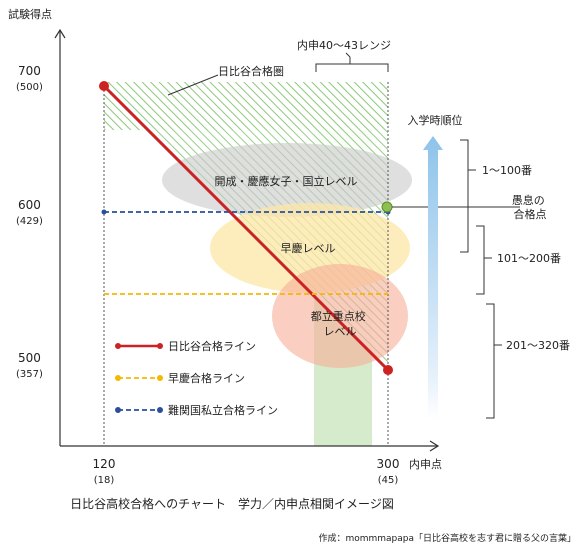 The width and height of the screenshot is (586, 556). Describe the element at coordinates (387, 207) in the screenshot. I see `son-point` at that location.